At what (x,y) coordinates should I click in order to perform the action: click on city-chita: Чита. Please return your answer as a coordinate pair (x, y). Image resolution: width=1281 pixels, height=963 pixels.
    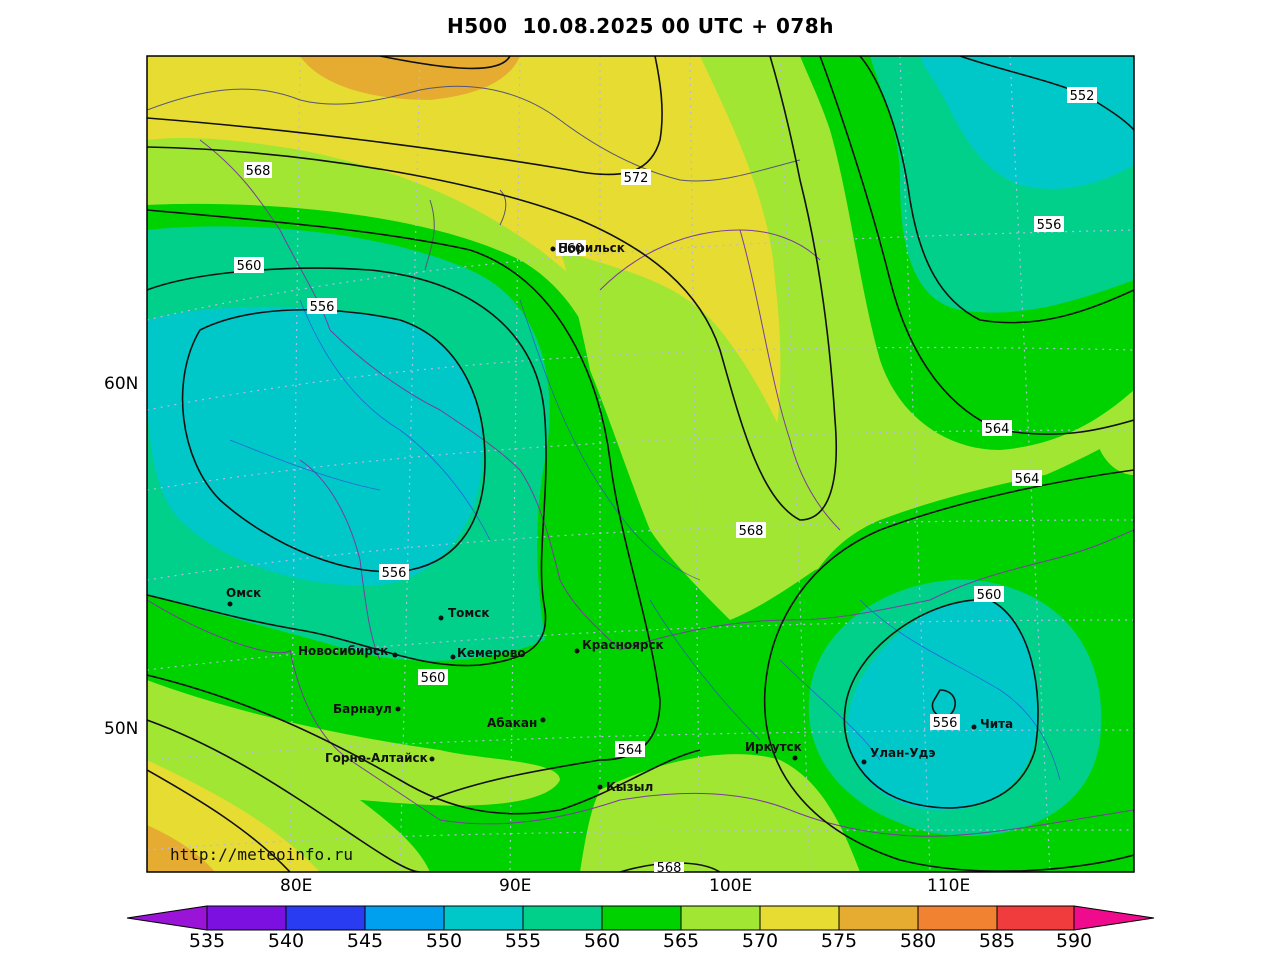
    Looking at the image, I should click on (992, 724).